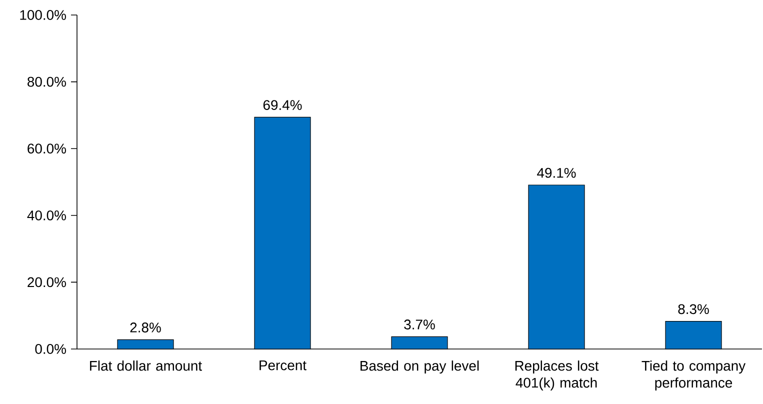 Image resolution: width=763 pixels, height=404 pixels. Describe the element at coordinates (556, 173) in the screenshot. I see `data-label: 49.1%` at that location.